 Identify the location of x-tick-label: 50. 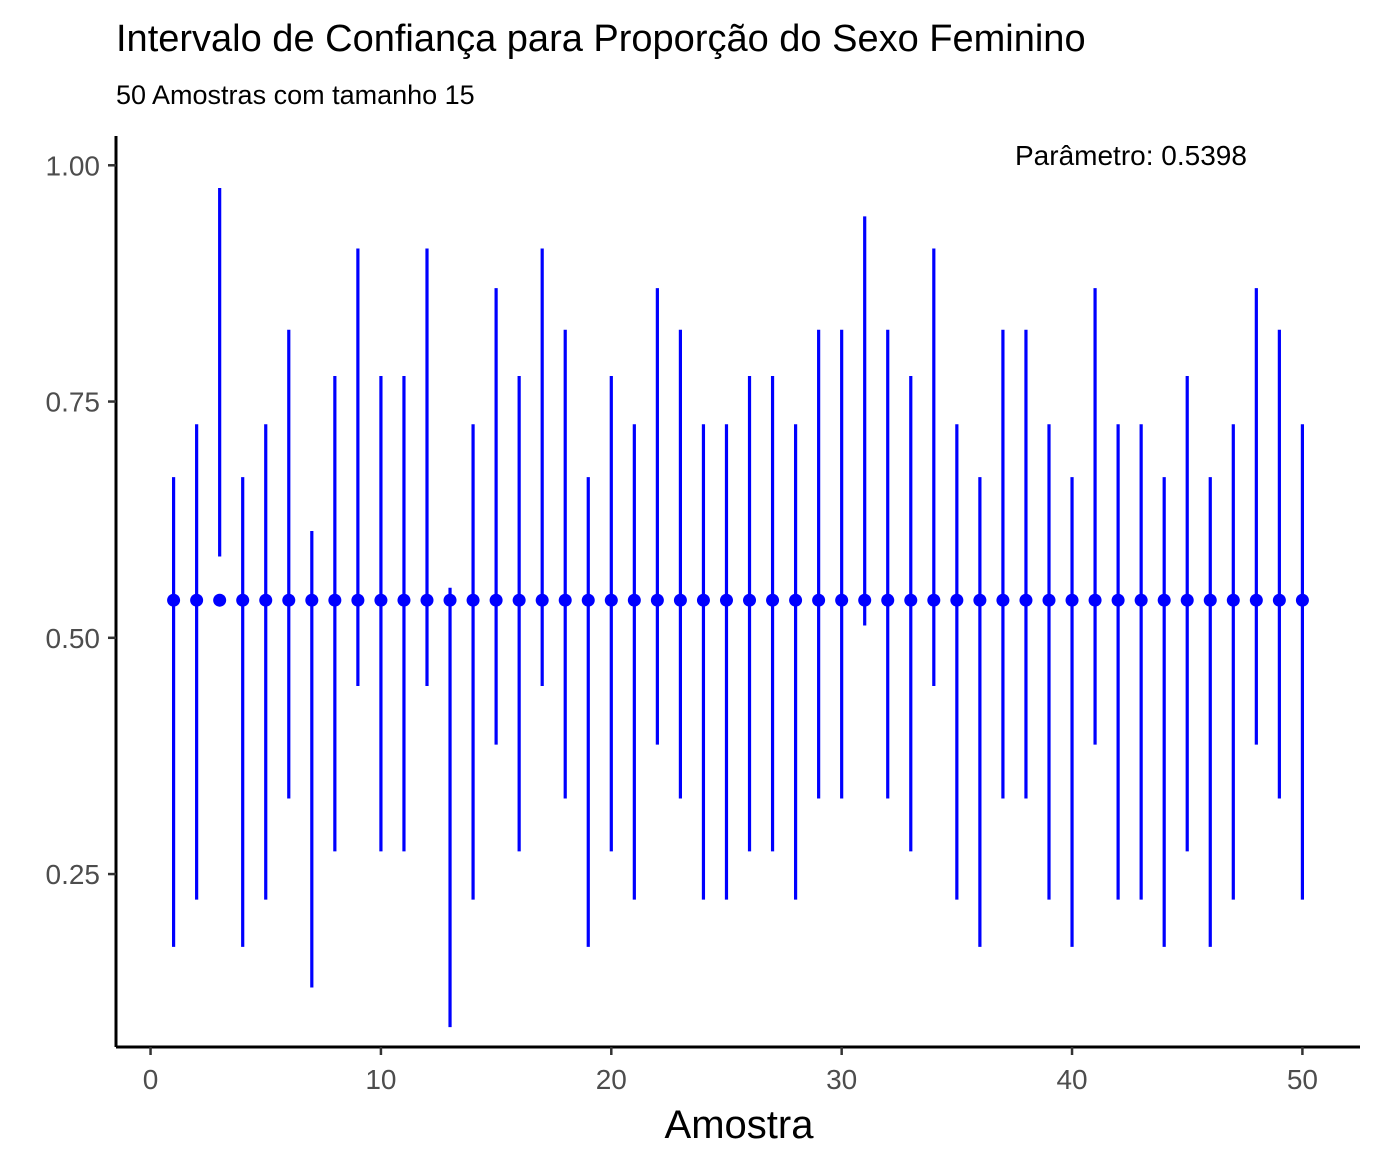
(1302, 1079).